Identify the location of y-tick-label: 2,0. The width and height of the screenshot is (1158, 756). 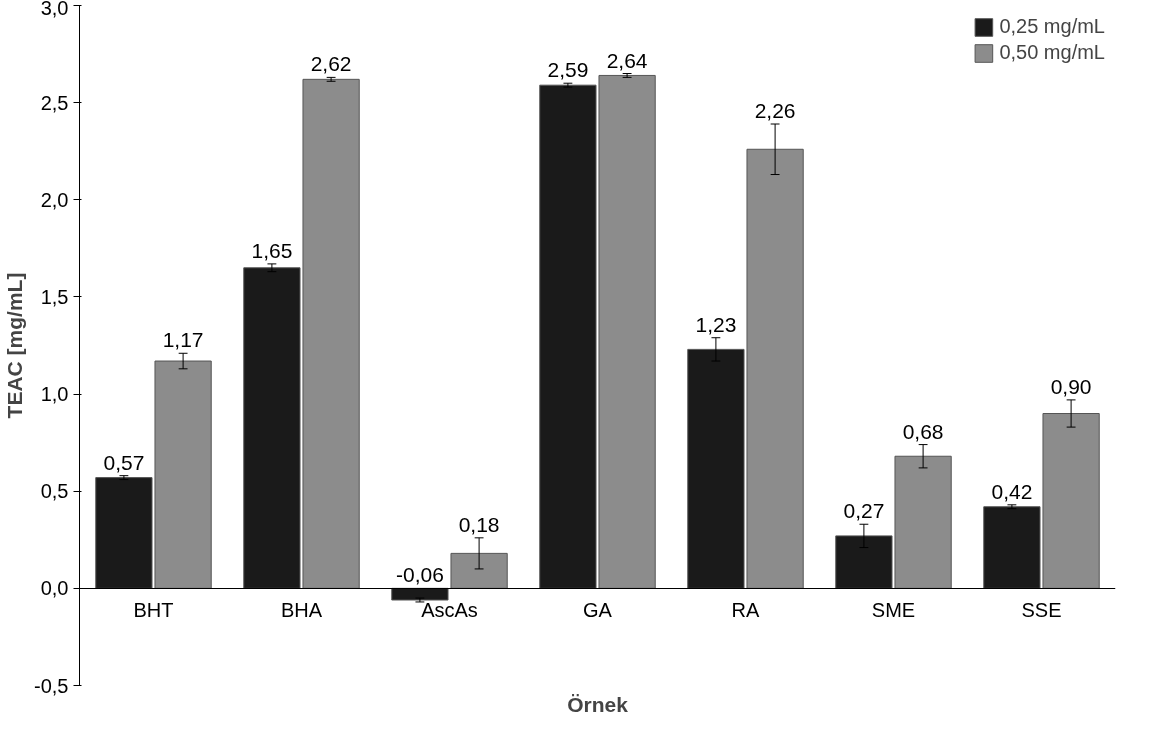
(54, 199).